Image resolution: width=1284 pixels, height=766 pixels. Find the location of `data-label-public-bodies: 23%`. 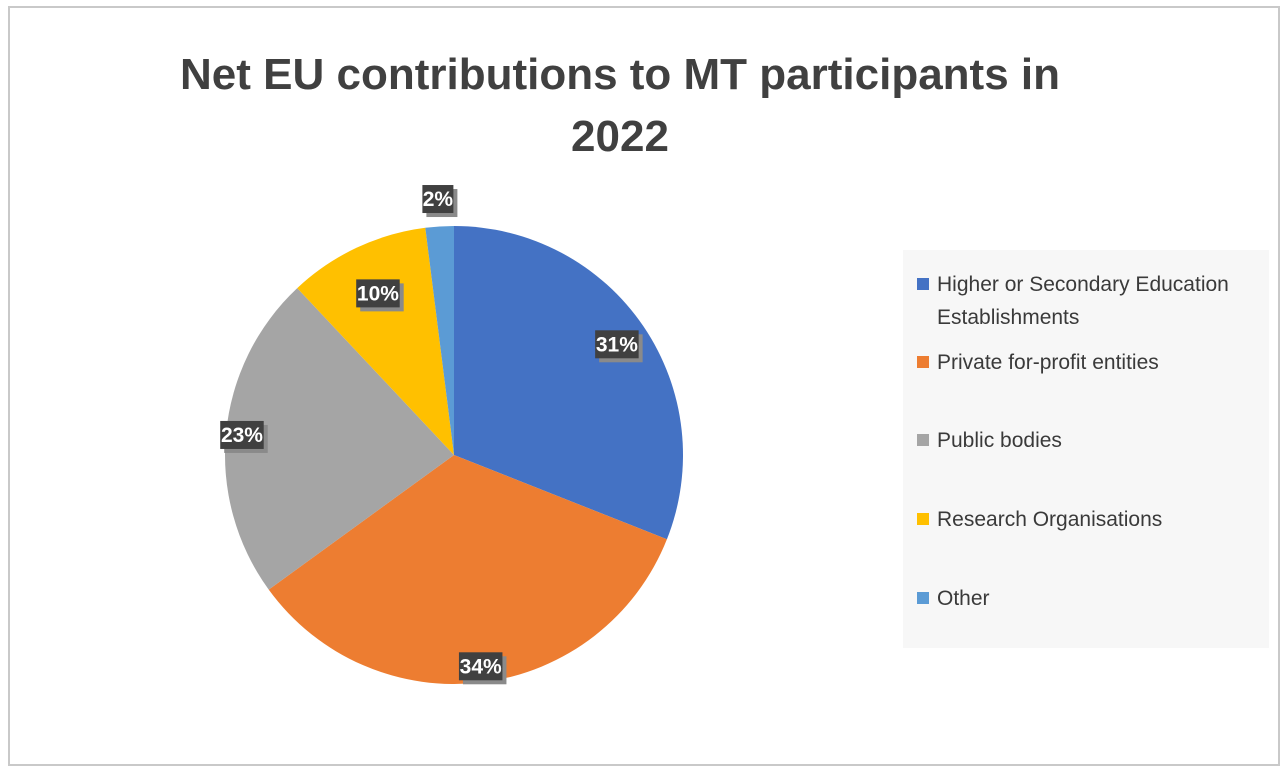

data-label-public-bodies: 23% is located at coordinates (244, 436).